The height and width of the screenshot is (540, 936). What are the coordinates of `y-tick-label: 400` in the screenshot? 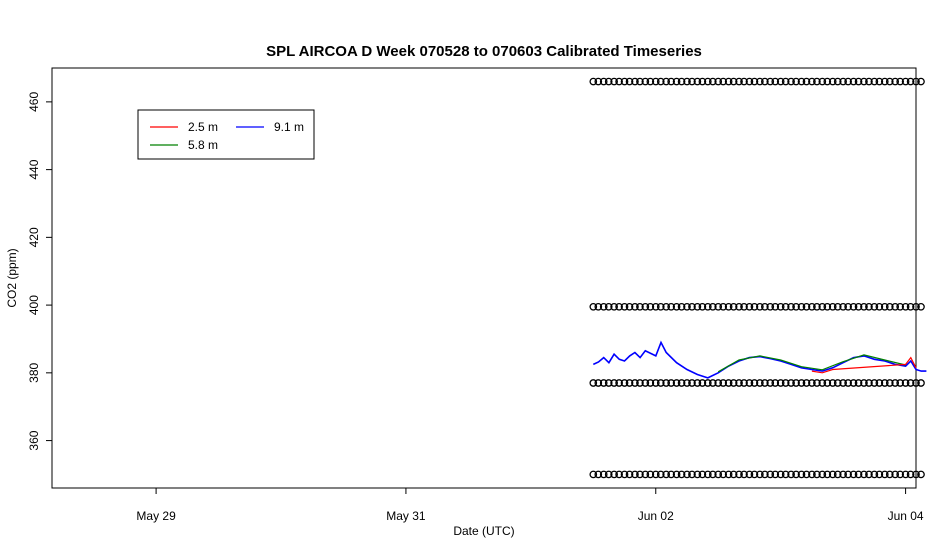 It's located at (34, 305).